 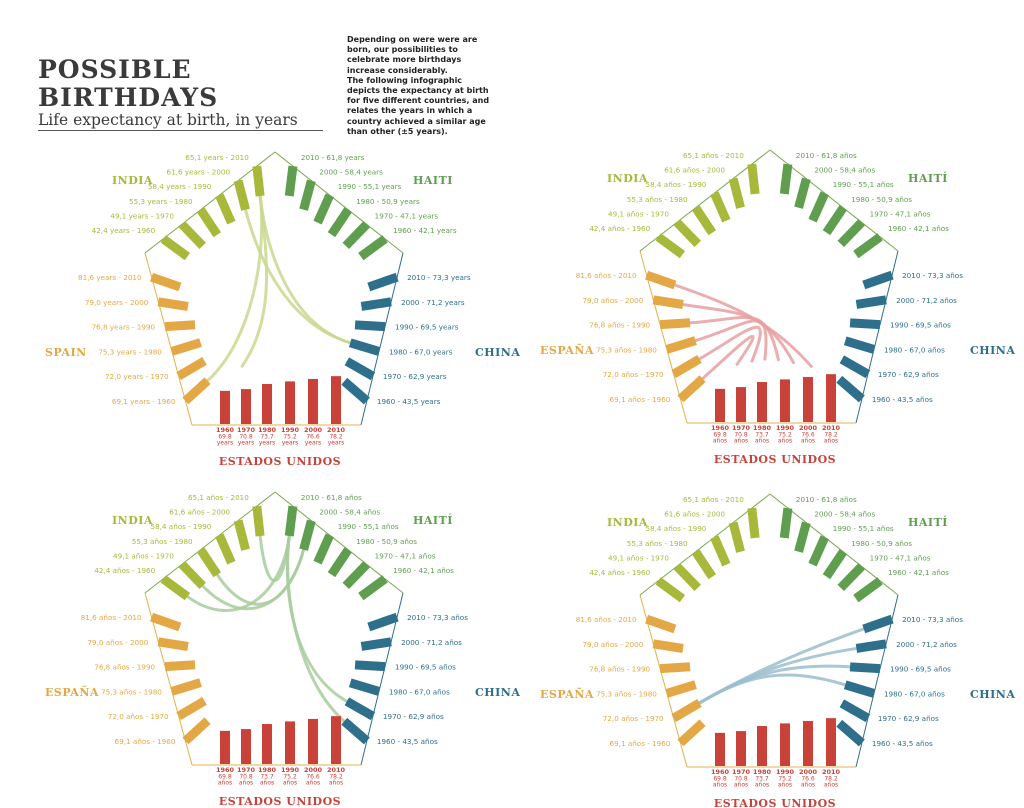 What do you see at coordinates (168, 120) in the screenshot?
I see `page-subtitle: Life expectancy at birth, in years` at bounding box center [168, 120].